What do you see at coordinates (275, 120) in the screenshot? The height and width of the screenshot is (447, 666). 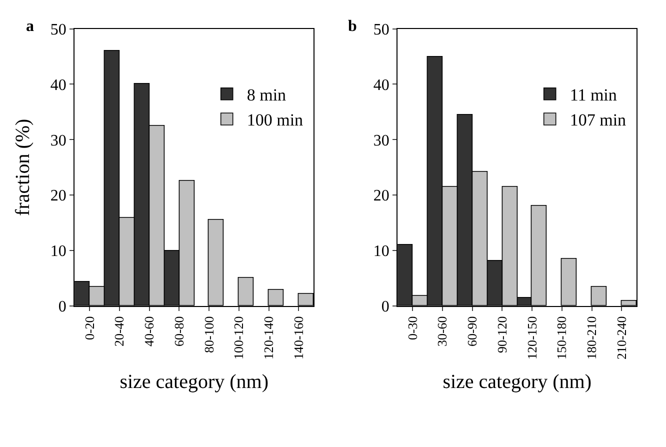 I see `legend-label: 100 min` at bounding box center [275, 120].